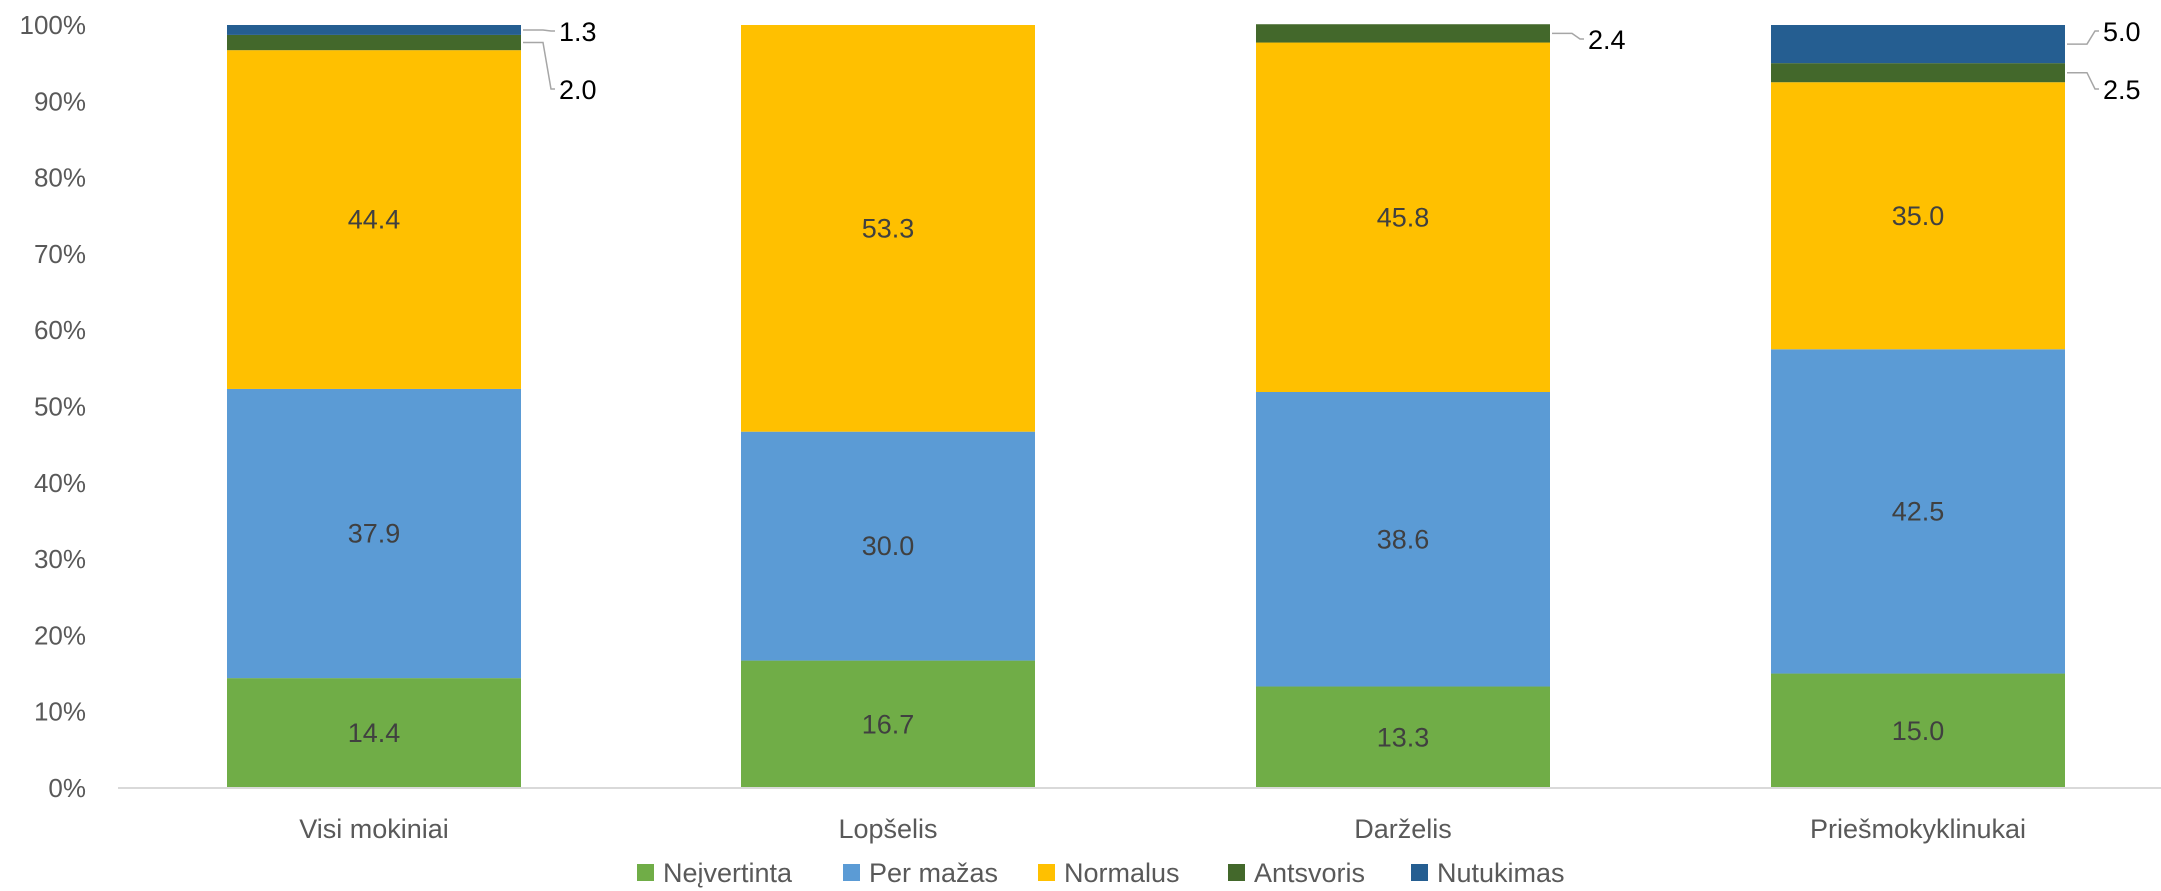 Image resolution: width=2161 pixels, height=891 pixels. Describe the element at coordinates (374, 829) in the screenshot. I see `x-category-label: Visi mokiniai` at that location.